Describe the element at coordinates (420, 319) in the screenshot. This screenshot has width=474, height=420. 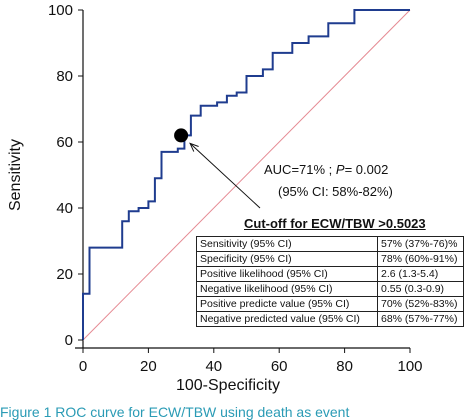
I see `table-cell-value: 68% (57%-77%)` at that location.